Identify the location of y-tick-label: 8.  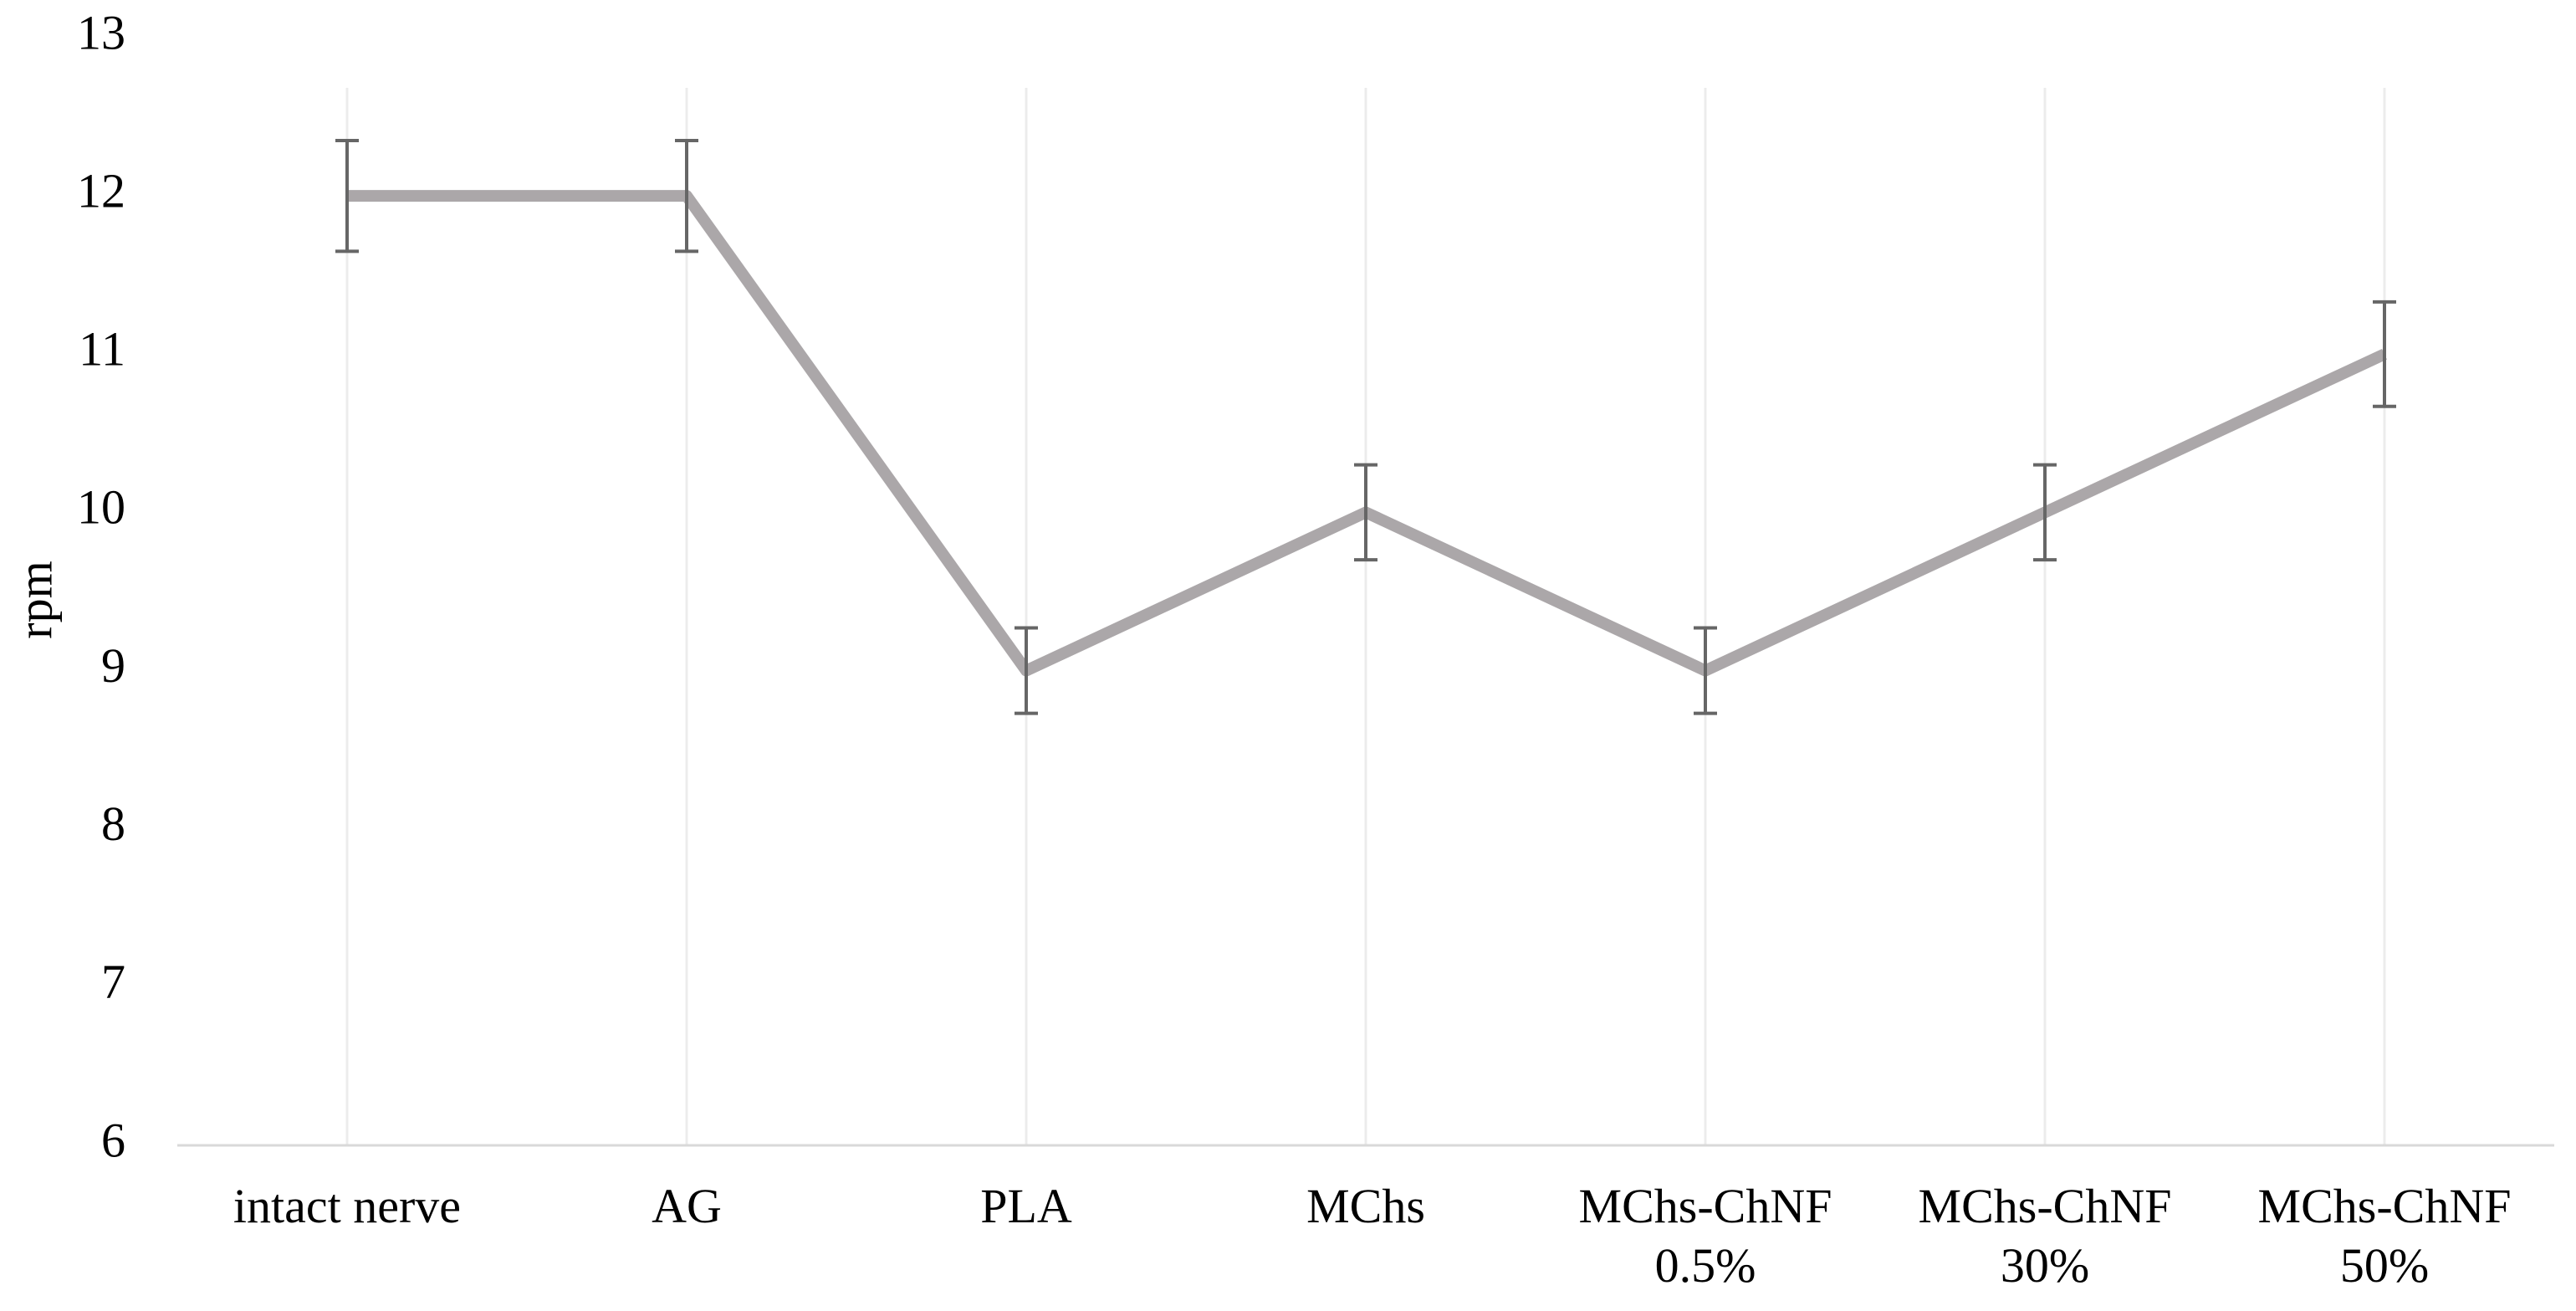
(113, 823).